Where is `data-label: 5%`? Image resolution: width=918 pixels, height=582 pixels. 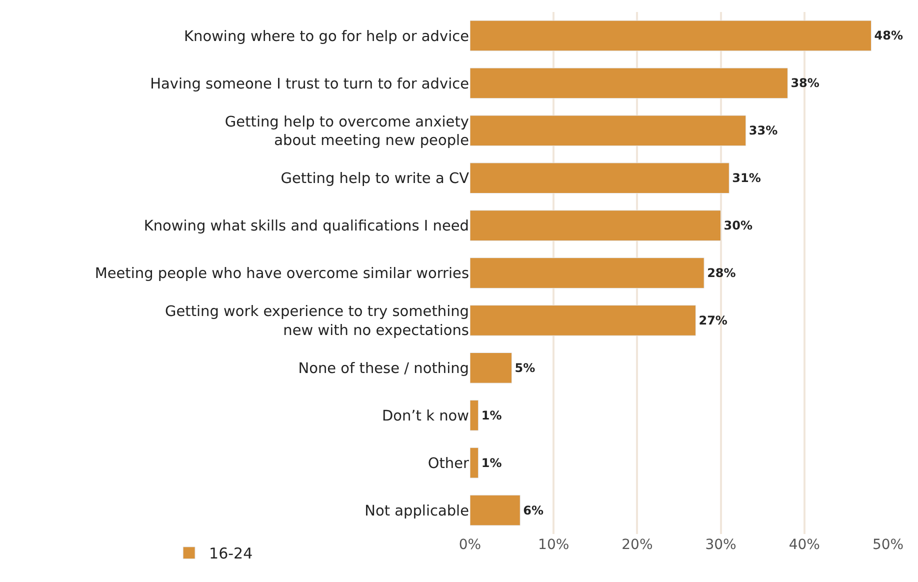 data-label: 5% is located at coordinates (525, 367).